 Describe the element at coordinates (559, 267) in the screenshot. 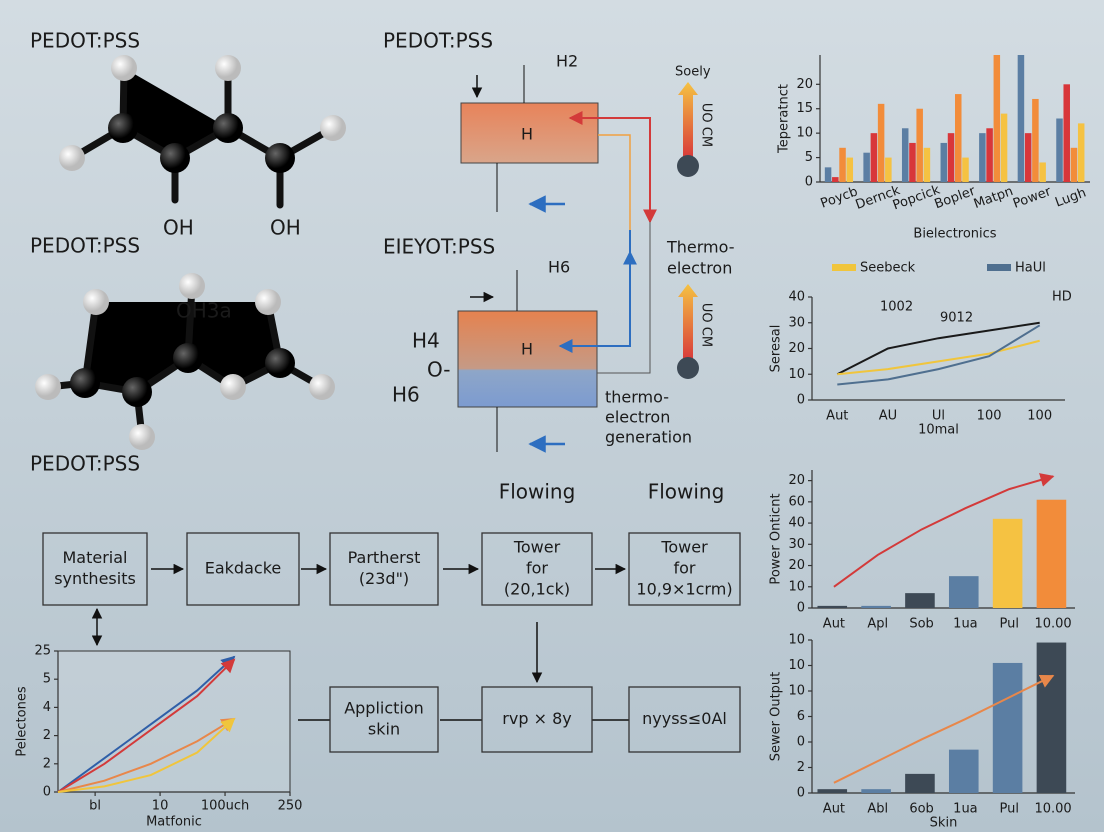

I see `cell-gas: H6` at that location.